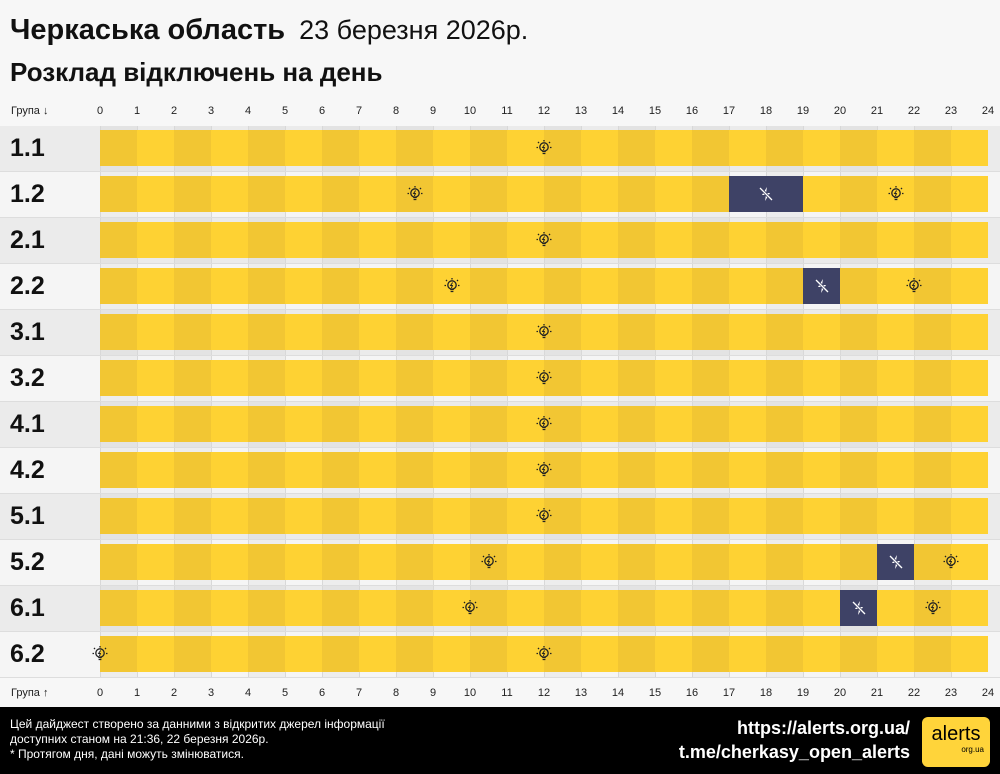 This screenshot has width=1000, height=774. I want to click on group-sort-label: Група ↑, so click(30, 693).